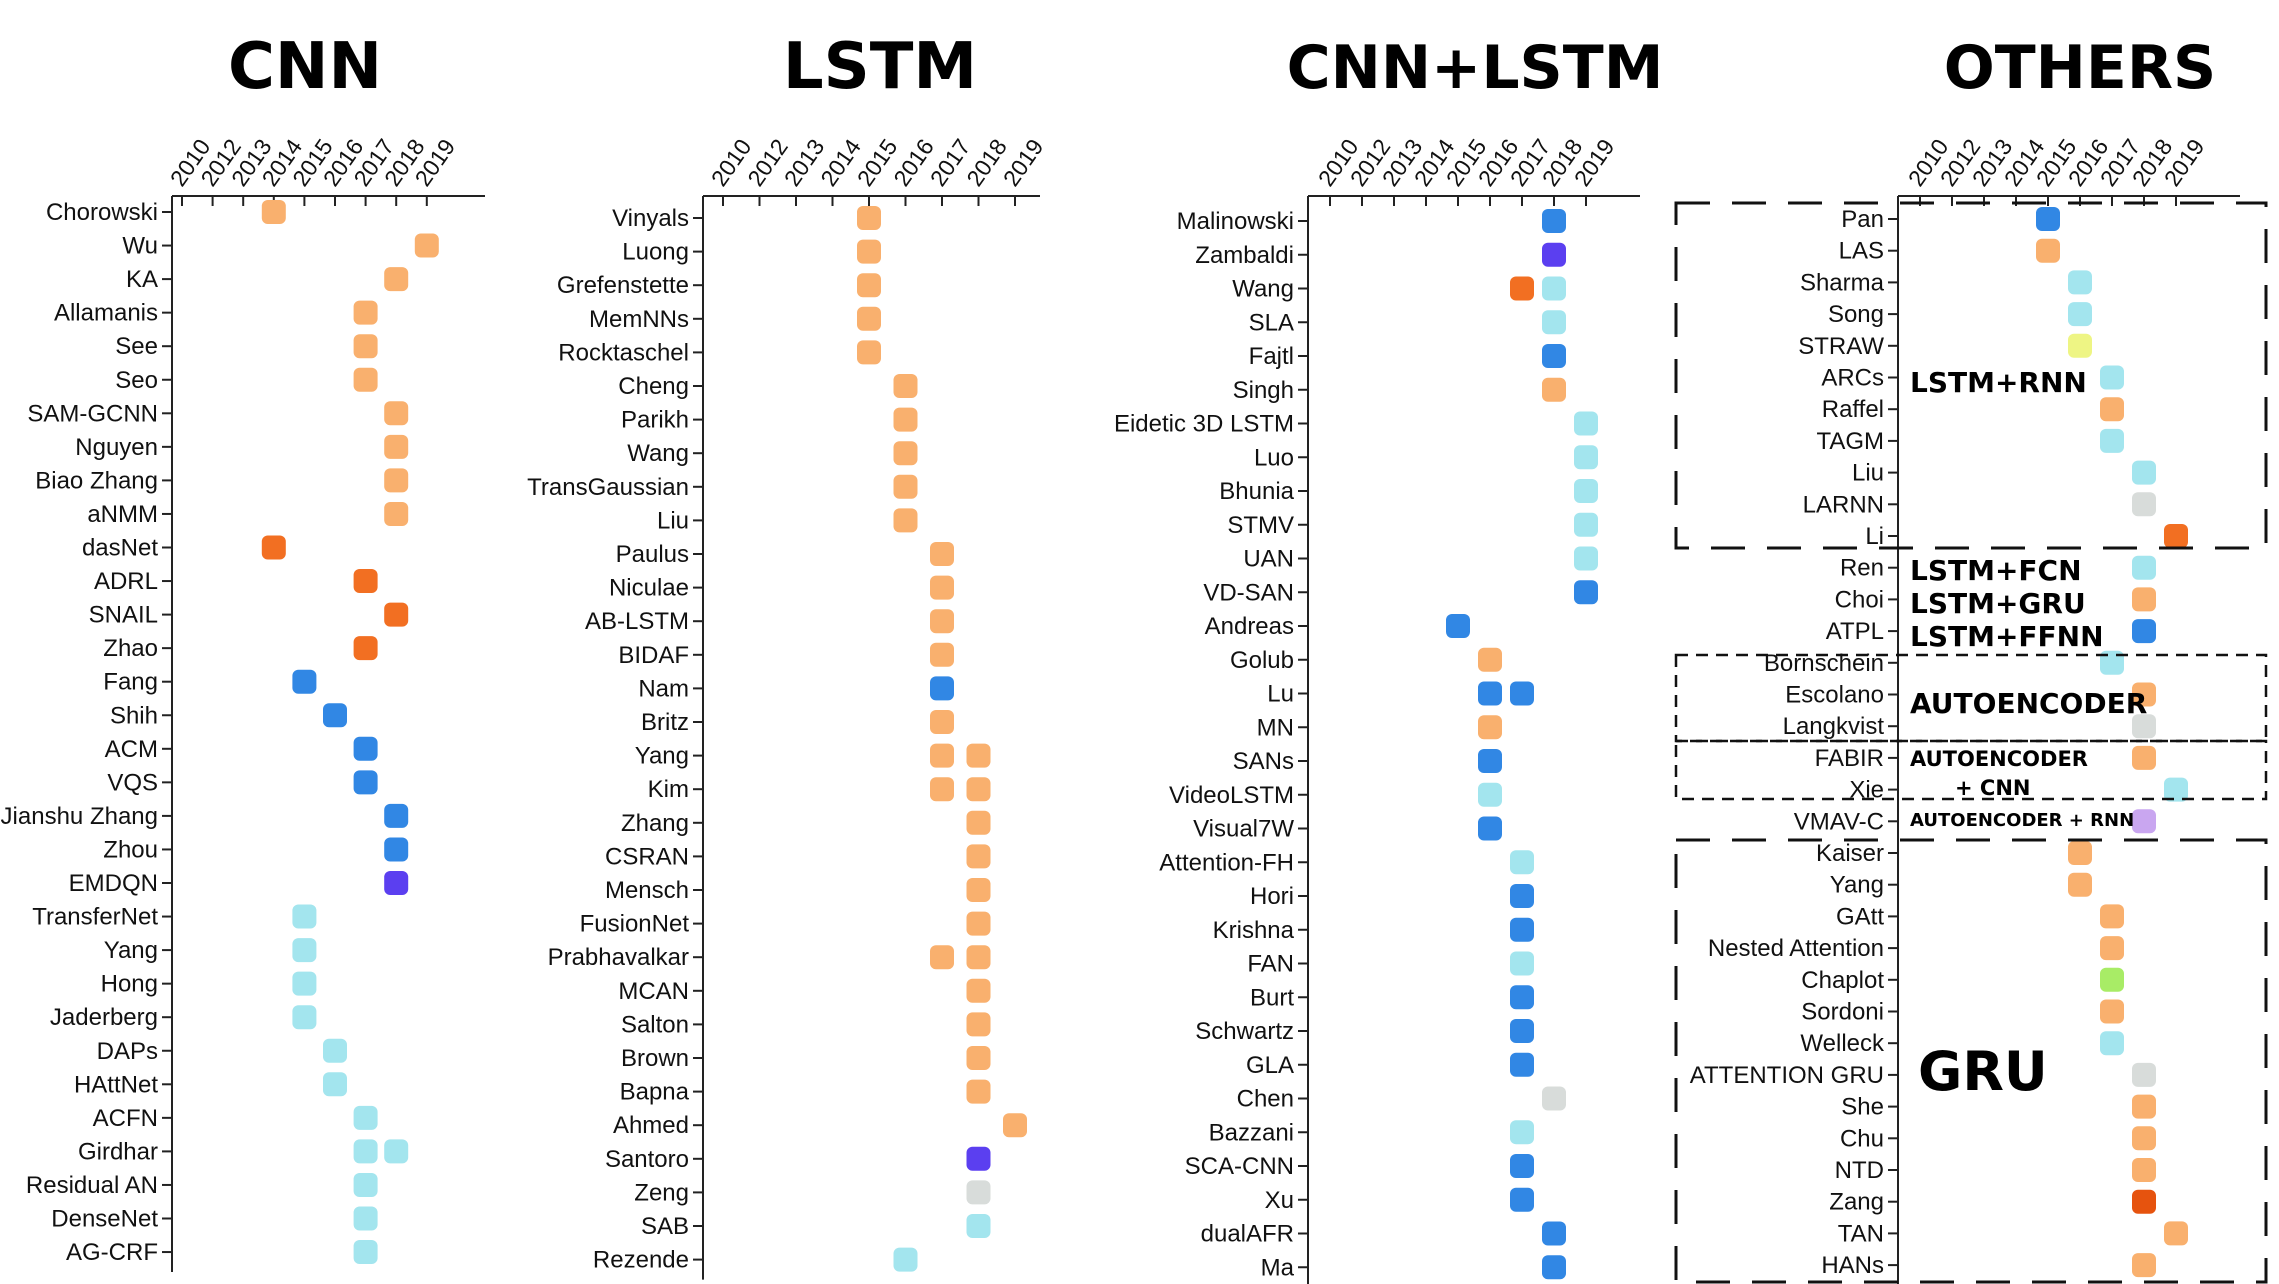 This screenshot has height=1284, width=2279. Describe the element at coordinates (1998, 382) in the screenshot. I see `group-label: LSTM+RNN` at that location.